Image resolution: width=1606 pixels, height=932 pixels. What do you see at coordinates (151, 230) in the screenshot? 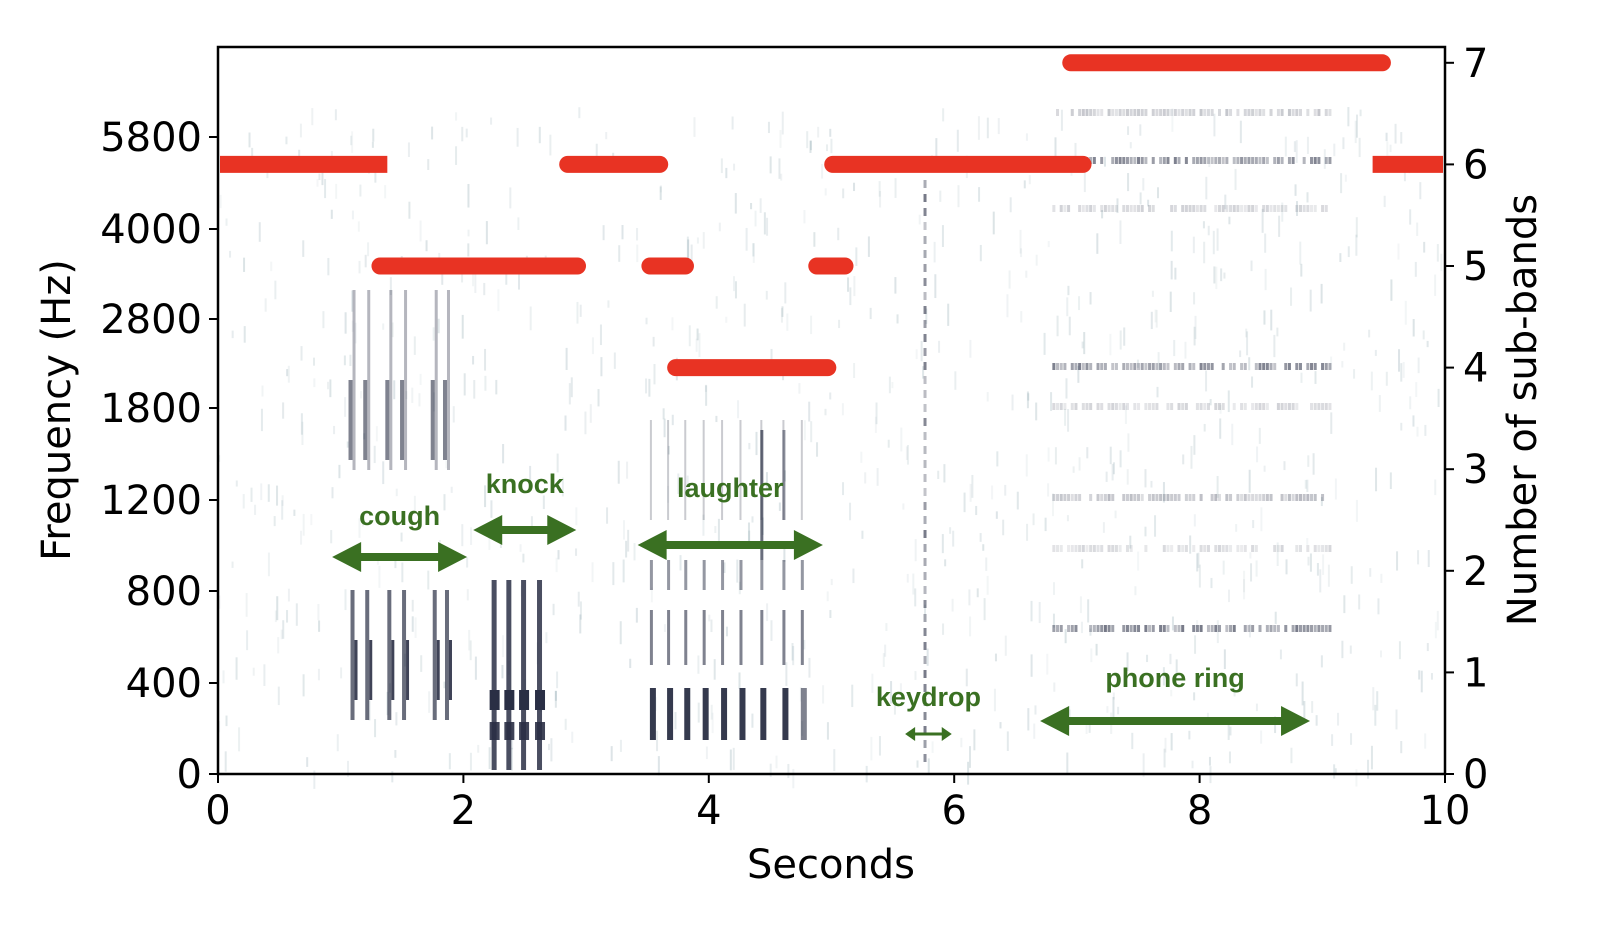
I see `left-y-tick-label: 4000` at bounding box center [151, 230].